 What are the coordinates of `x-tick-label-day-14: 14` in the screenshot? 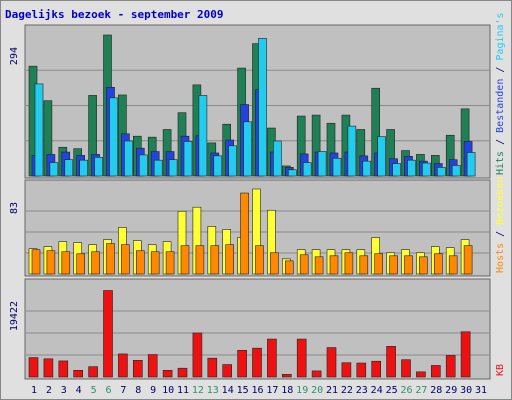 It's located at (228, 390).